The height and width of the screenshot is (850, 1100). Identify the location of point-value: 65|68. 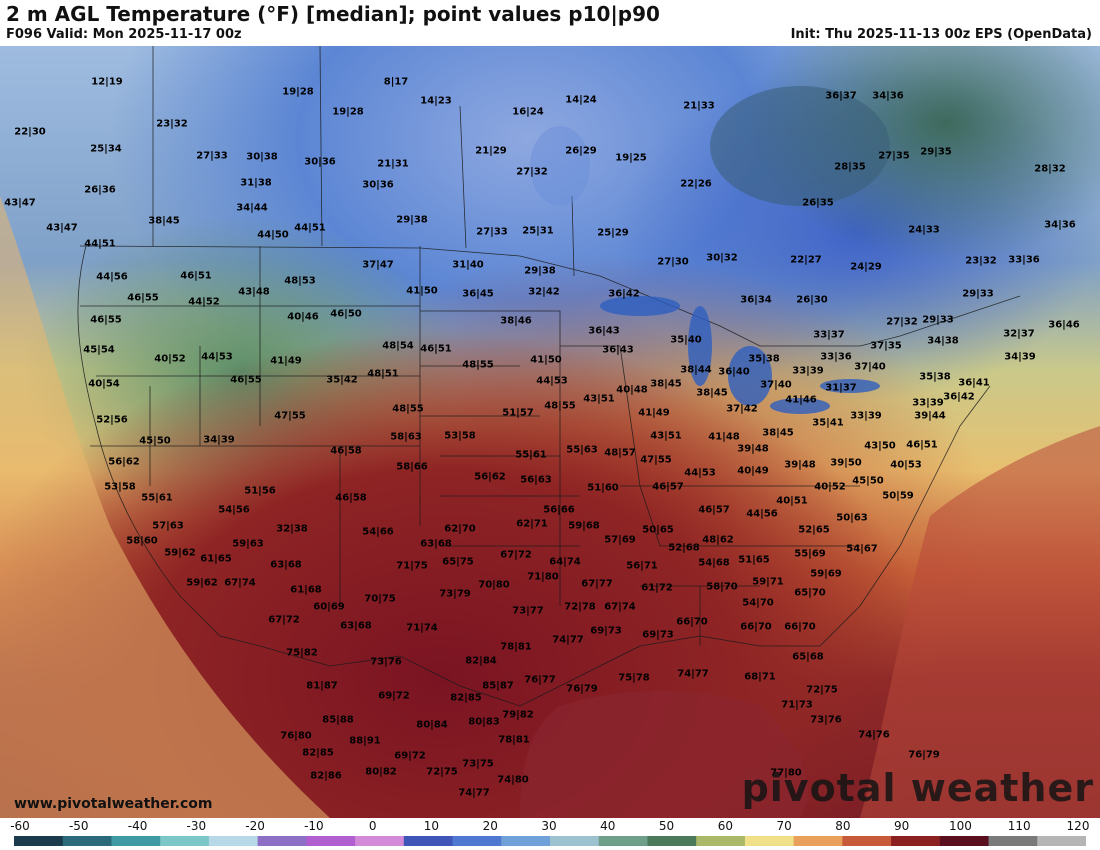
(808, 657).